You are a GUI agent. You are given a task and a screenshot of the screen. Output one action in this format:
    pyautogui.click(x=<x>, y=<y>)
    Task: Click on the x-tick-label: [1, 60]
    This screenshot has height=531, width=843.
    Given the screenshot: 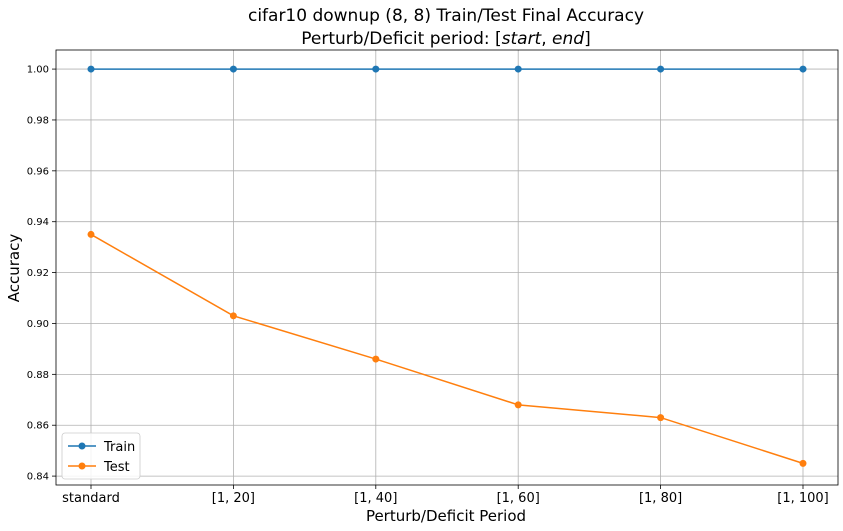 What is the action you would take?
    pyautogui.click(x=518, y=498)
    